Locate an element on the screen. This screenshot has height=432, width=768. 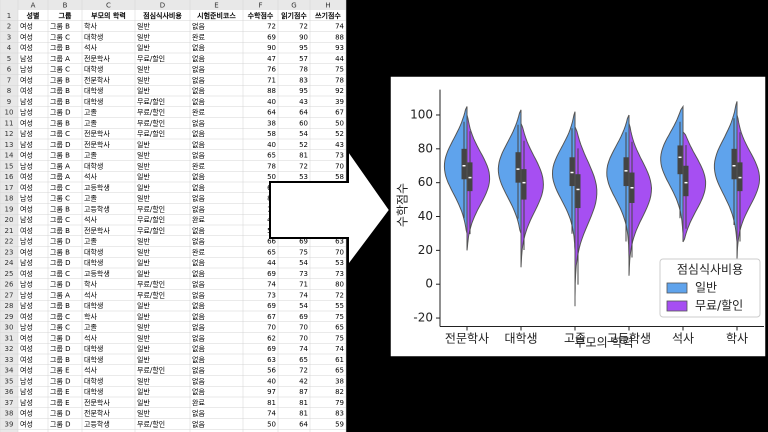
x-tick-label: 학사 is located at coordinates (737, 339).